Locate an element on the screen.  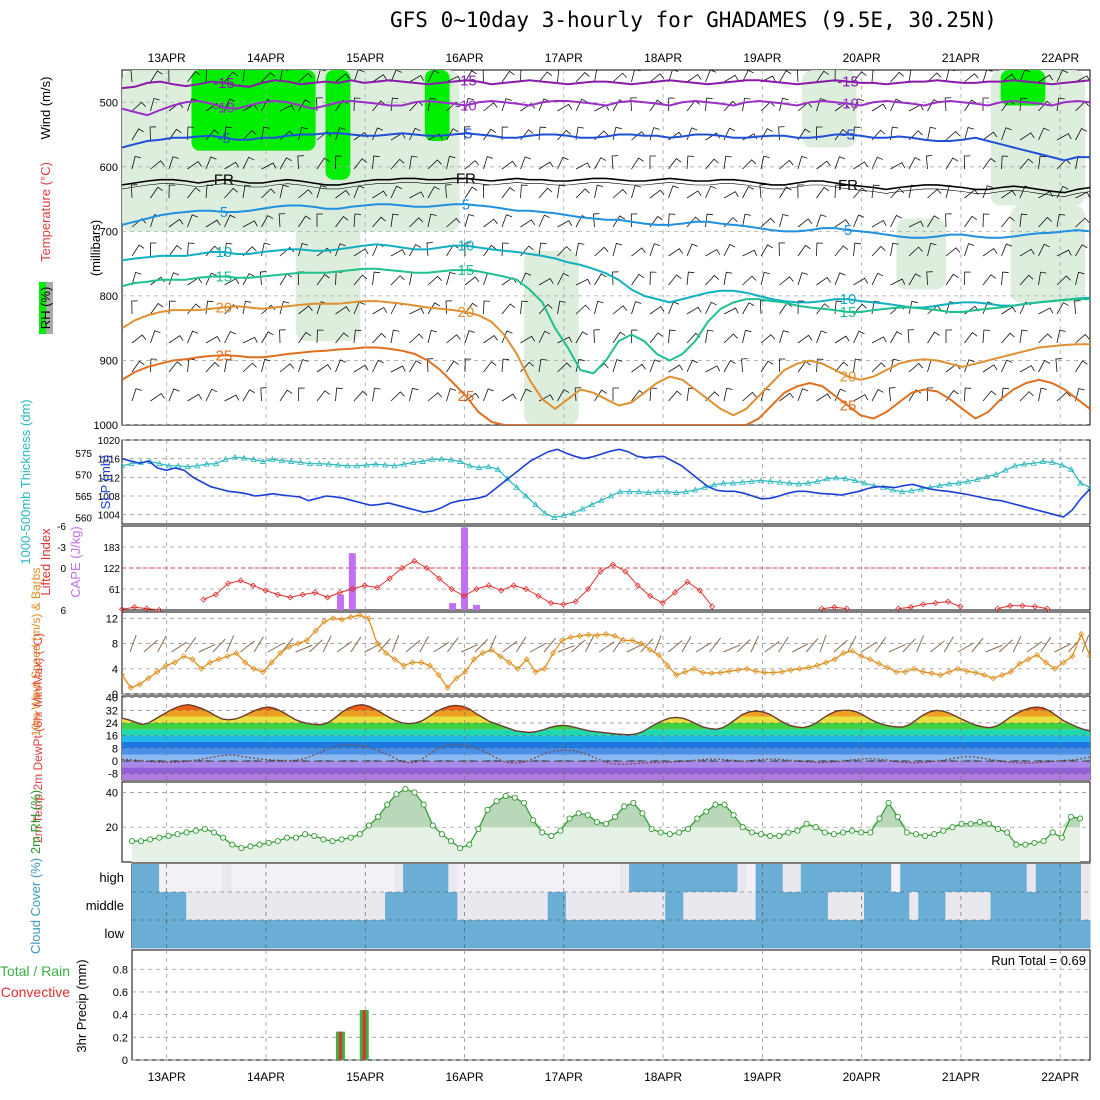
isotherm-label: -5 is located at coordinates (223, 138).